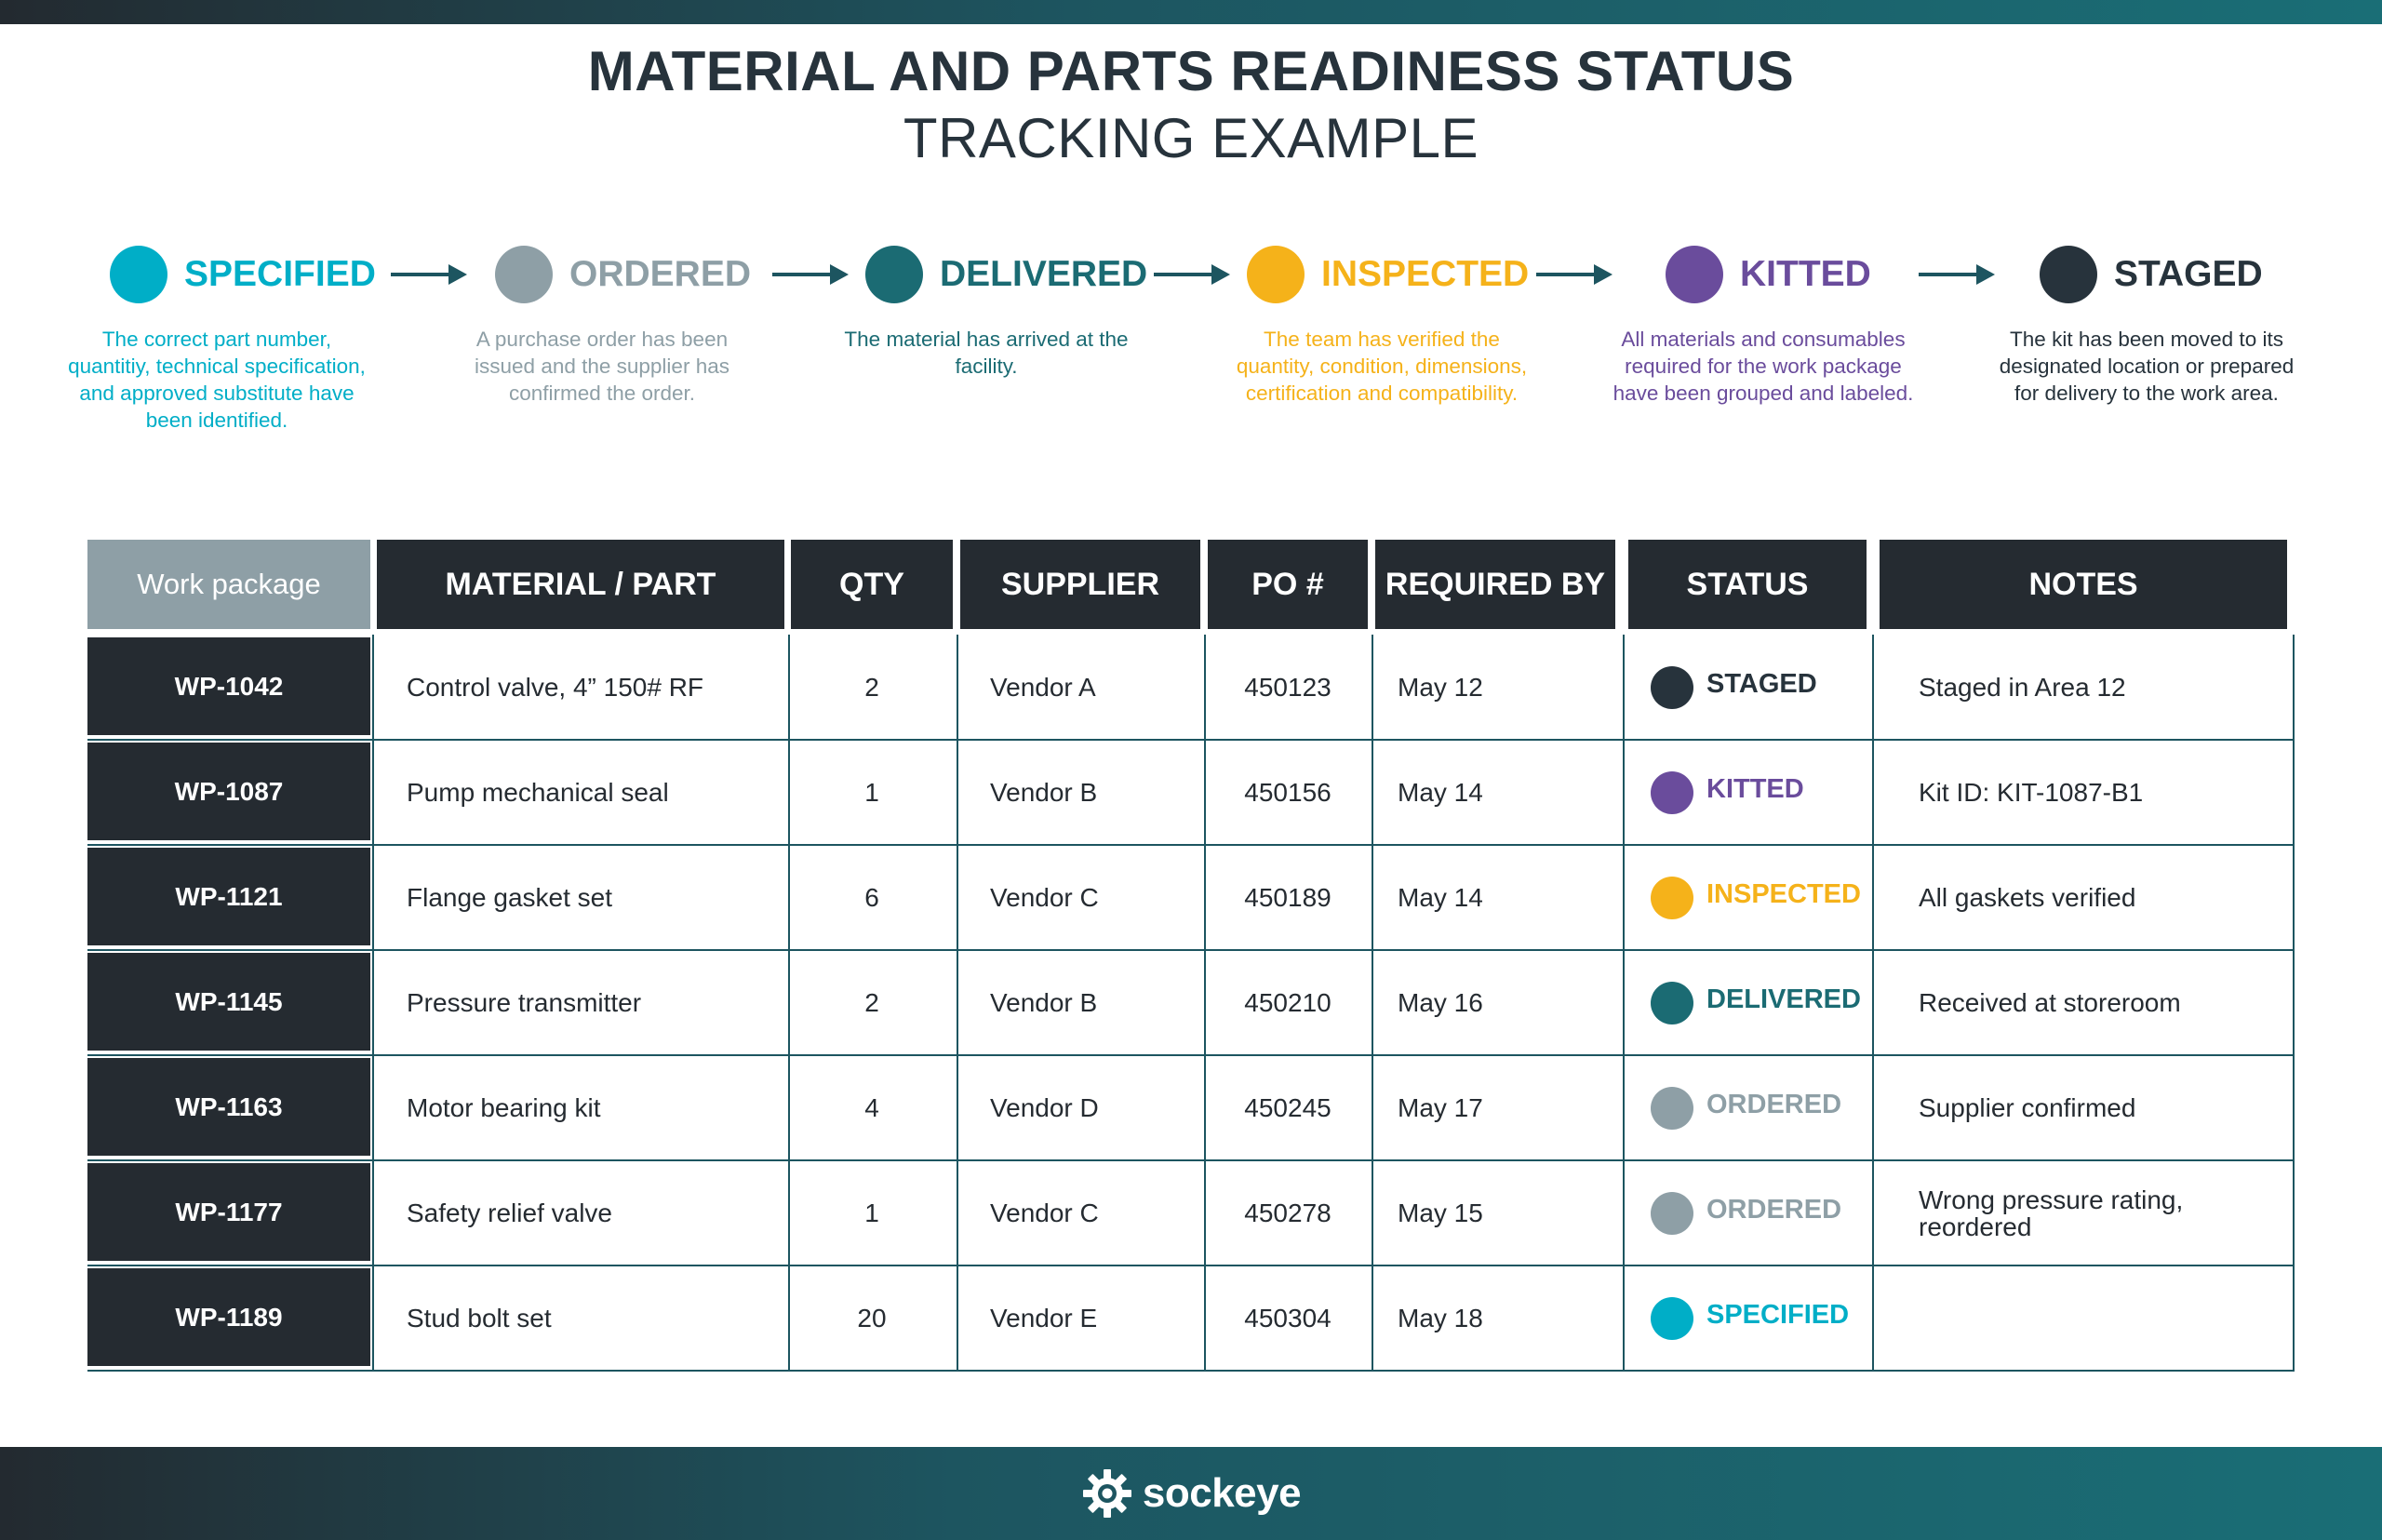 The image size is (2382, 1540). I want to click on work-package-cell: WP-1145, so click(228, 1002).